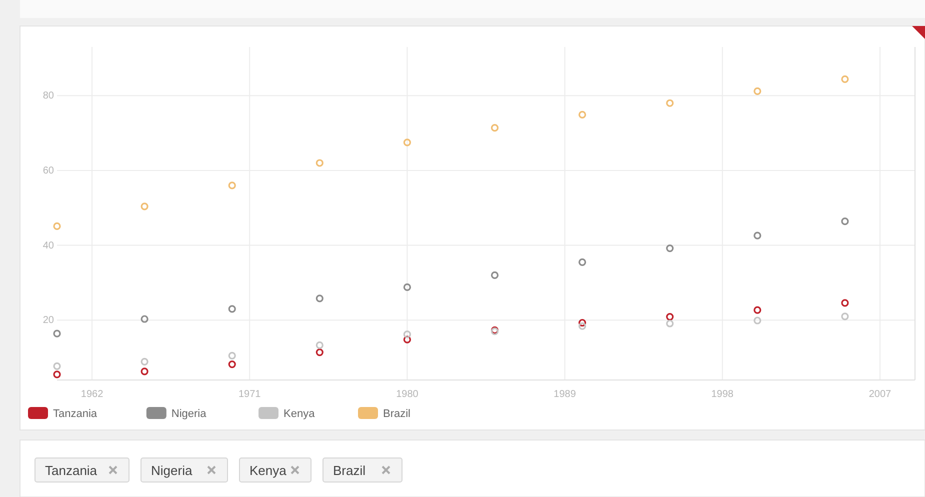 The image size is (925, 497). I want to click on x-tick-label: 2007, so click(880, 394).